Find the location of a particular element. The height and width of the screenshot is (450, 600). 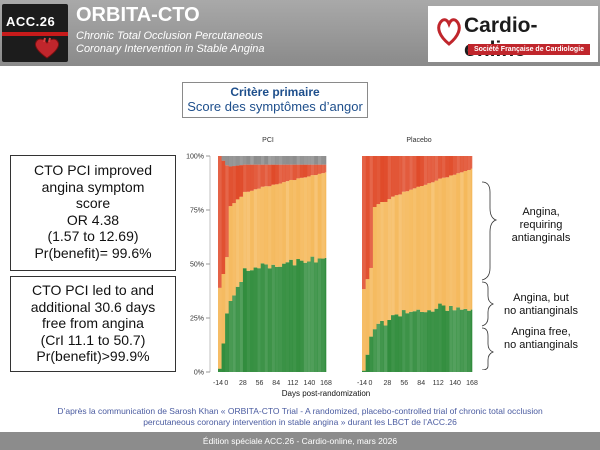

pci-panel is located at coordinates (272, 264).